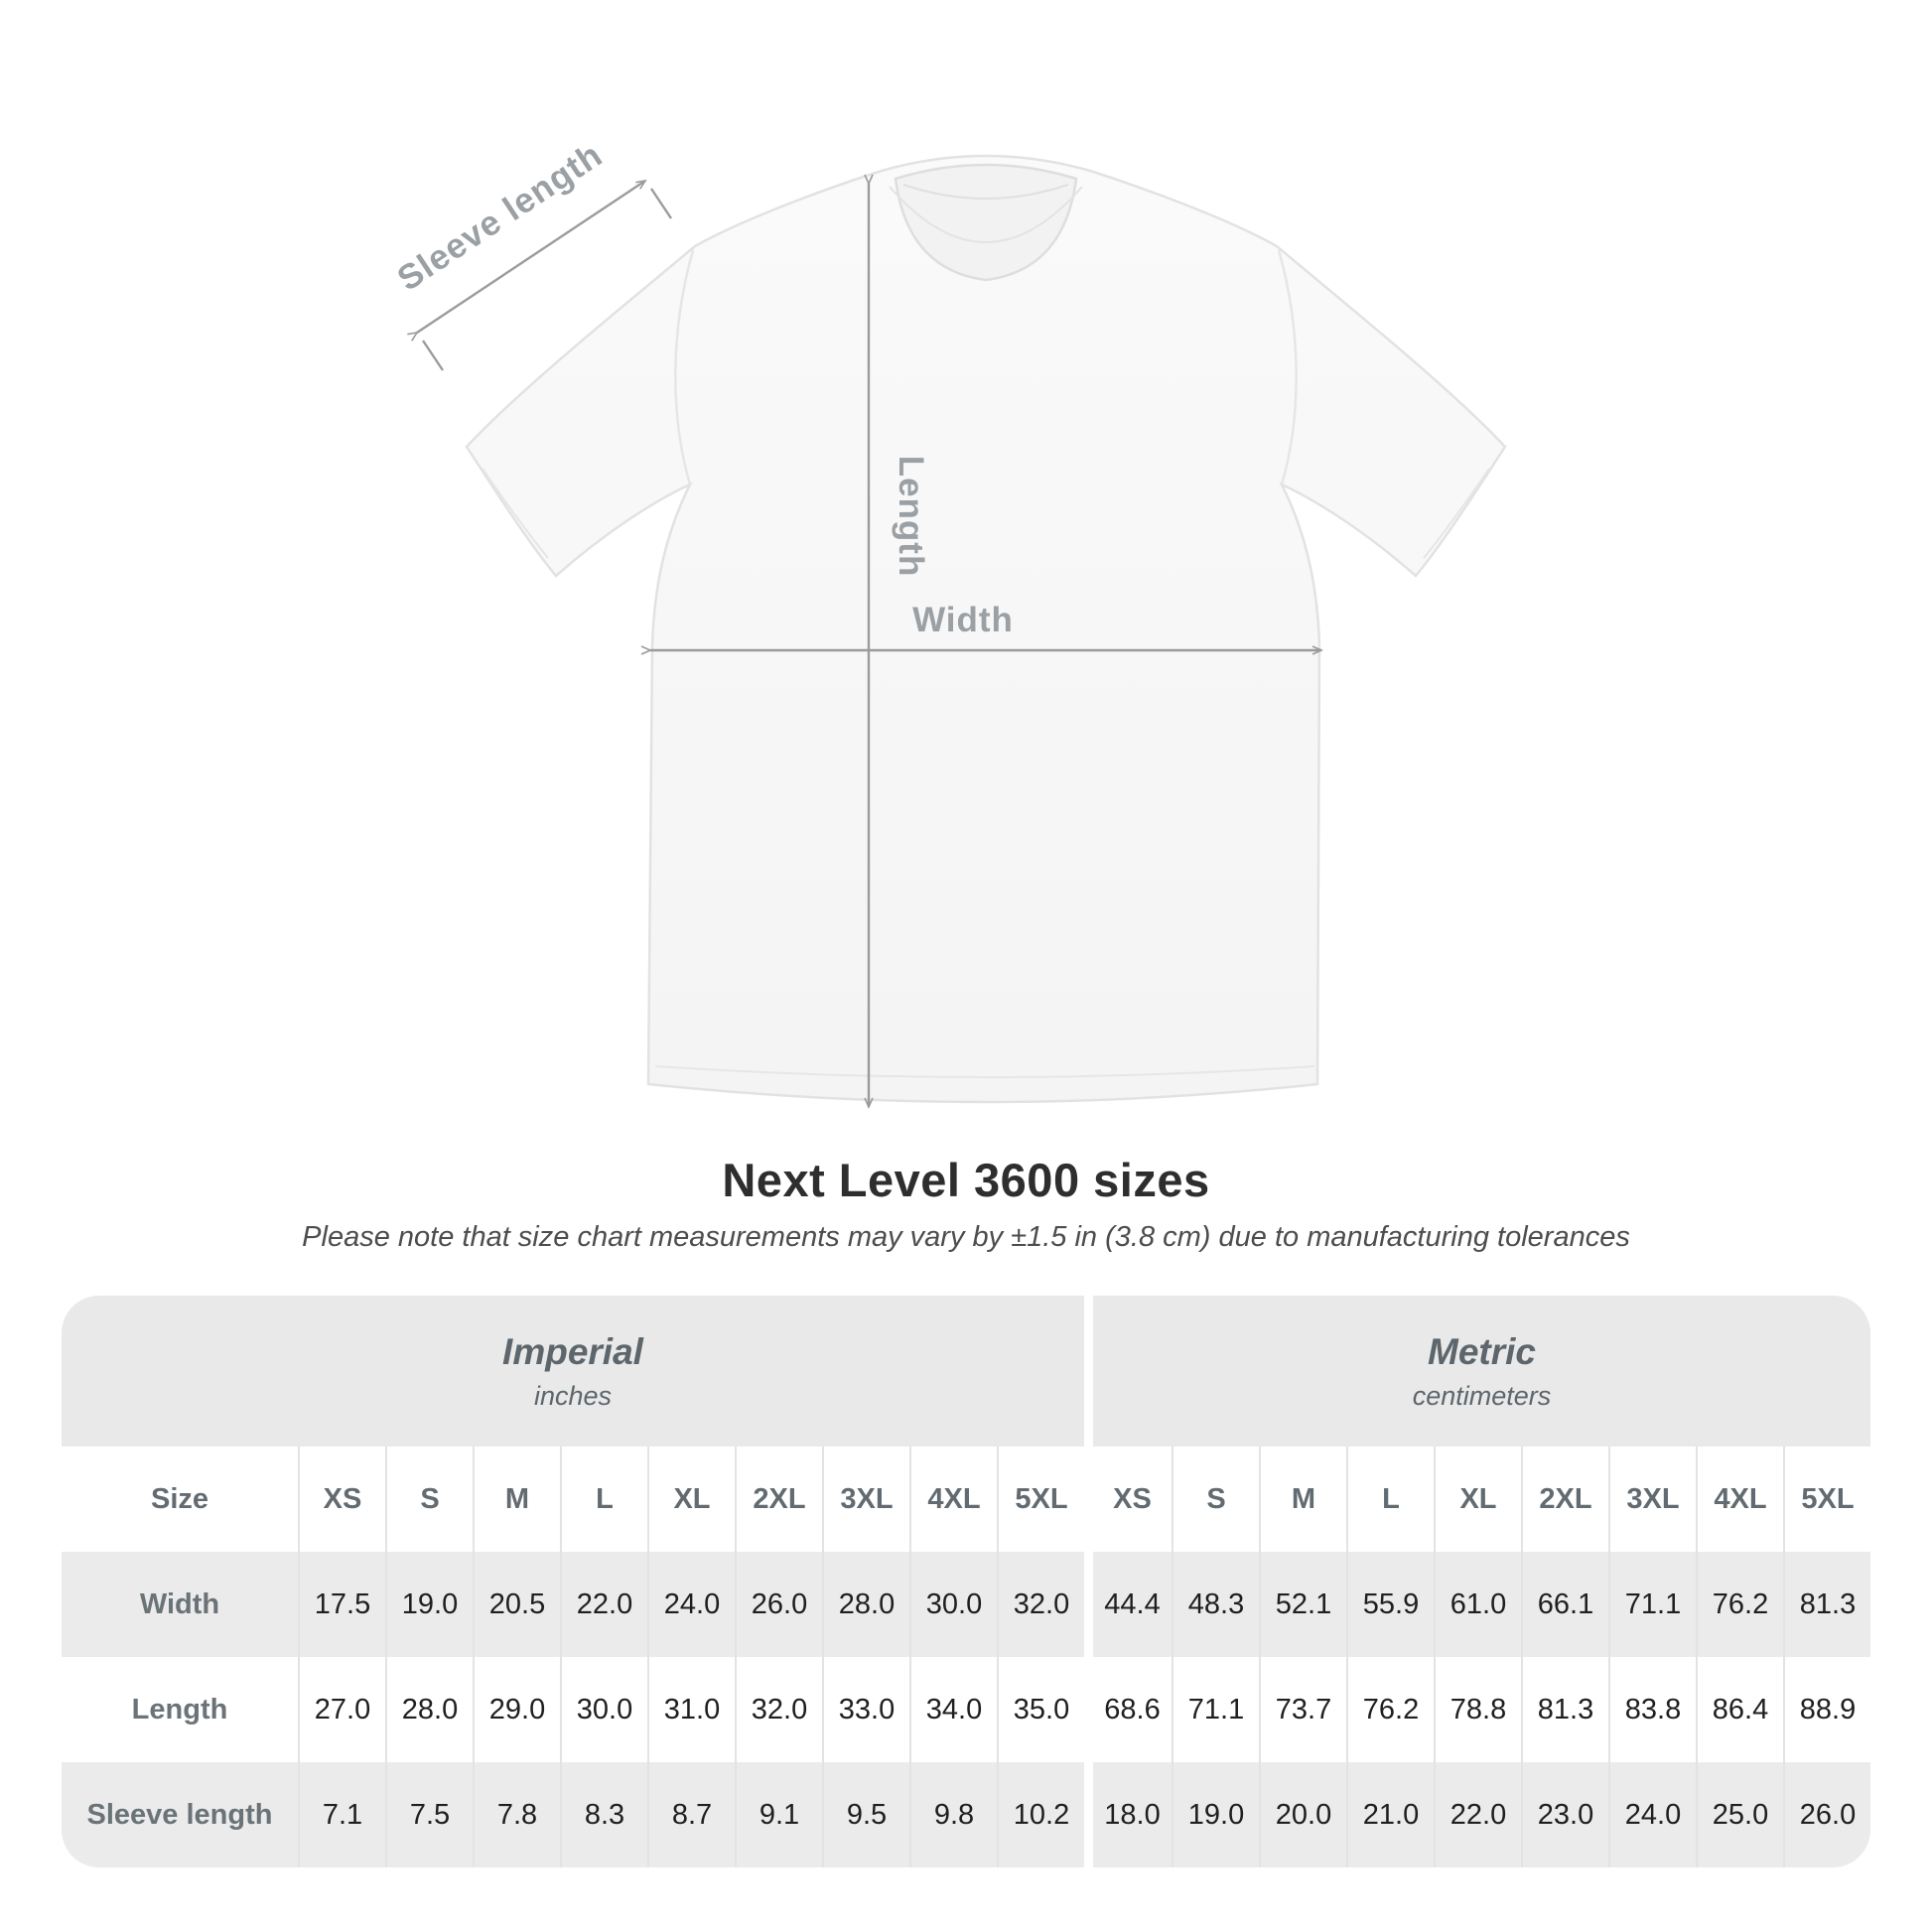 The height and width of the screenshot is (1932, 1932). What do you see at coordinates (963, 620) in the screenshot?
I see `width-label: Width` at bounding box center [963, 620].